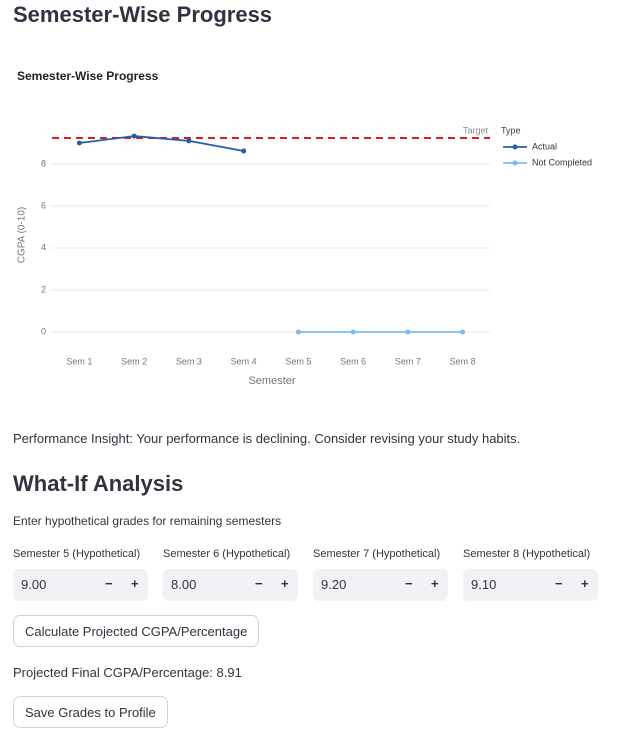 The height and width of the screenshot is (738, 617). Describe the element at coordinates (161, 143) in the screenshot. I see `series-line` at that location.